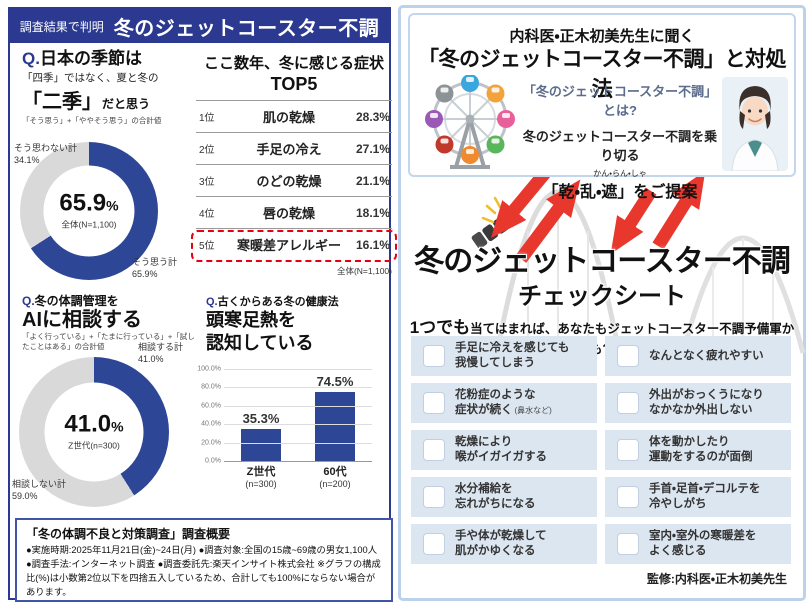  I want to click on question-health-text: 古くからある冬の健康法, so click(278, 302).